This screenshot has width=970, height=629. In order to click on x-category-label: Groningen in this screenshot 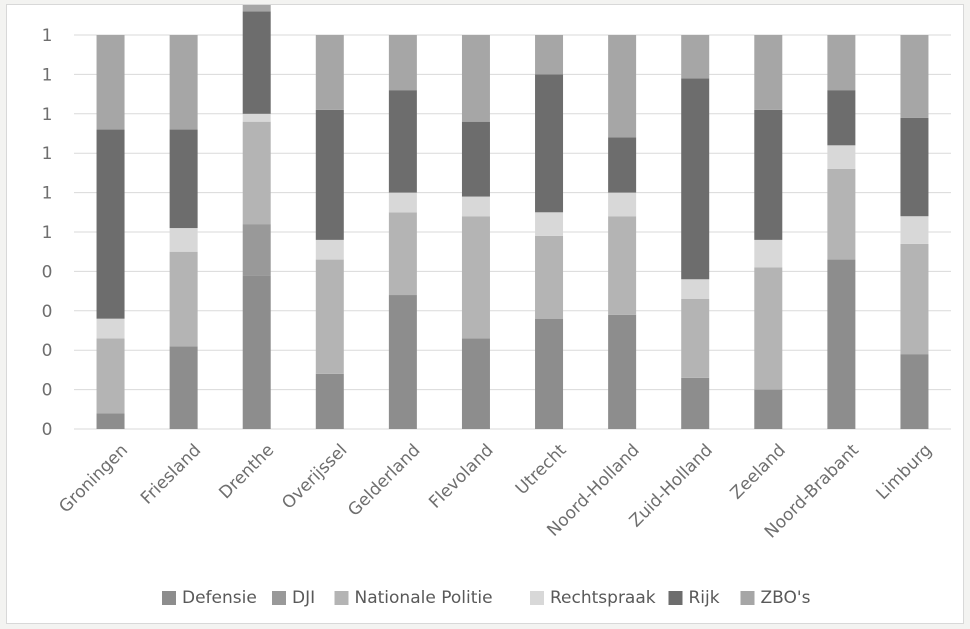, I will do `click(93, 478)`.